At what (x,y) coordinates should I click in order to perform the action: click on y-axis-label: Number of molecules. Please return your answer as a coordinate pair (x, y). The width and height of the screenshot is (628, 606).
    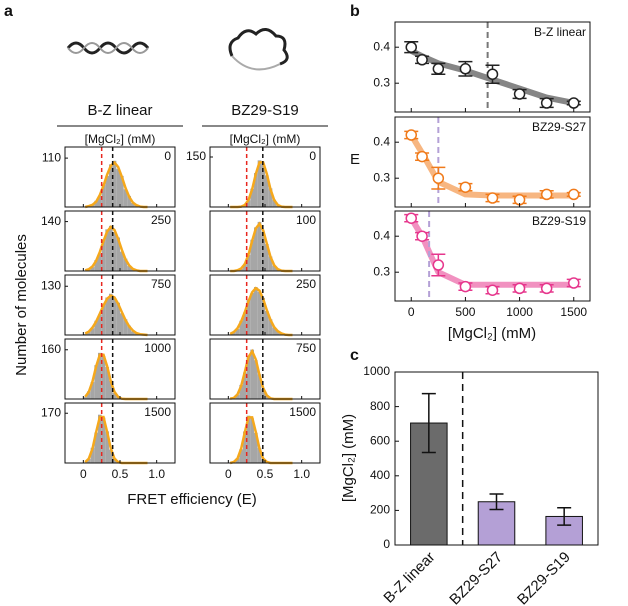
    Looking at the image, I should click on (21, 305).